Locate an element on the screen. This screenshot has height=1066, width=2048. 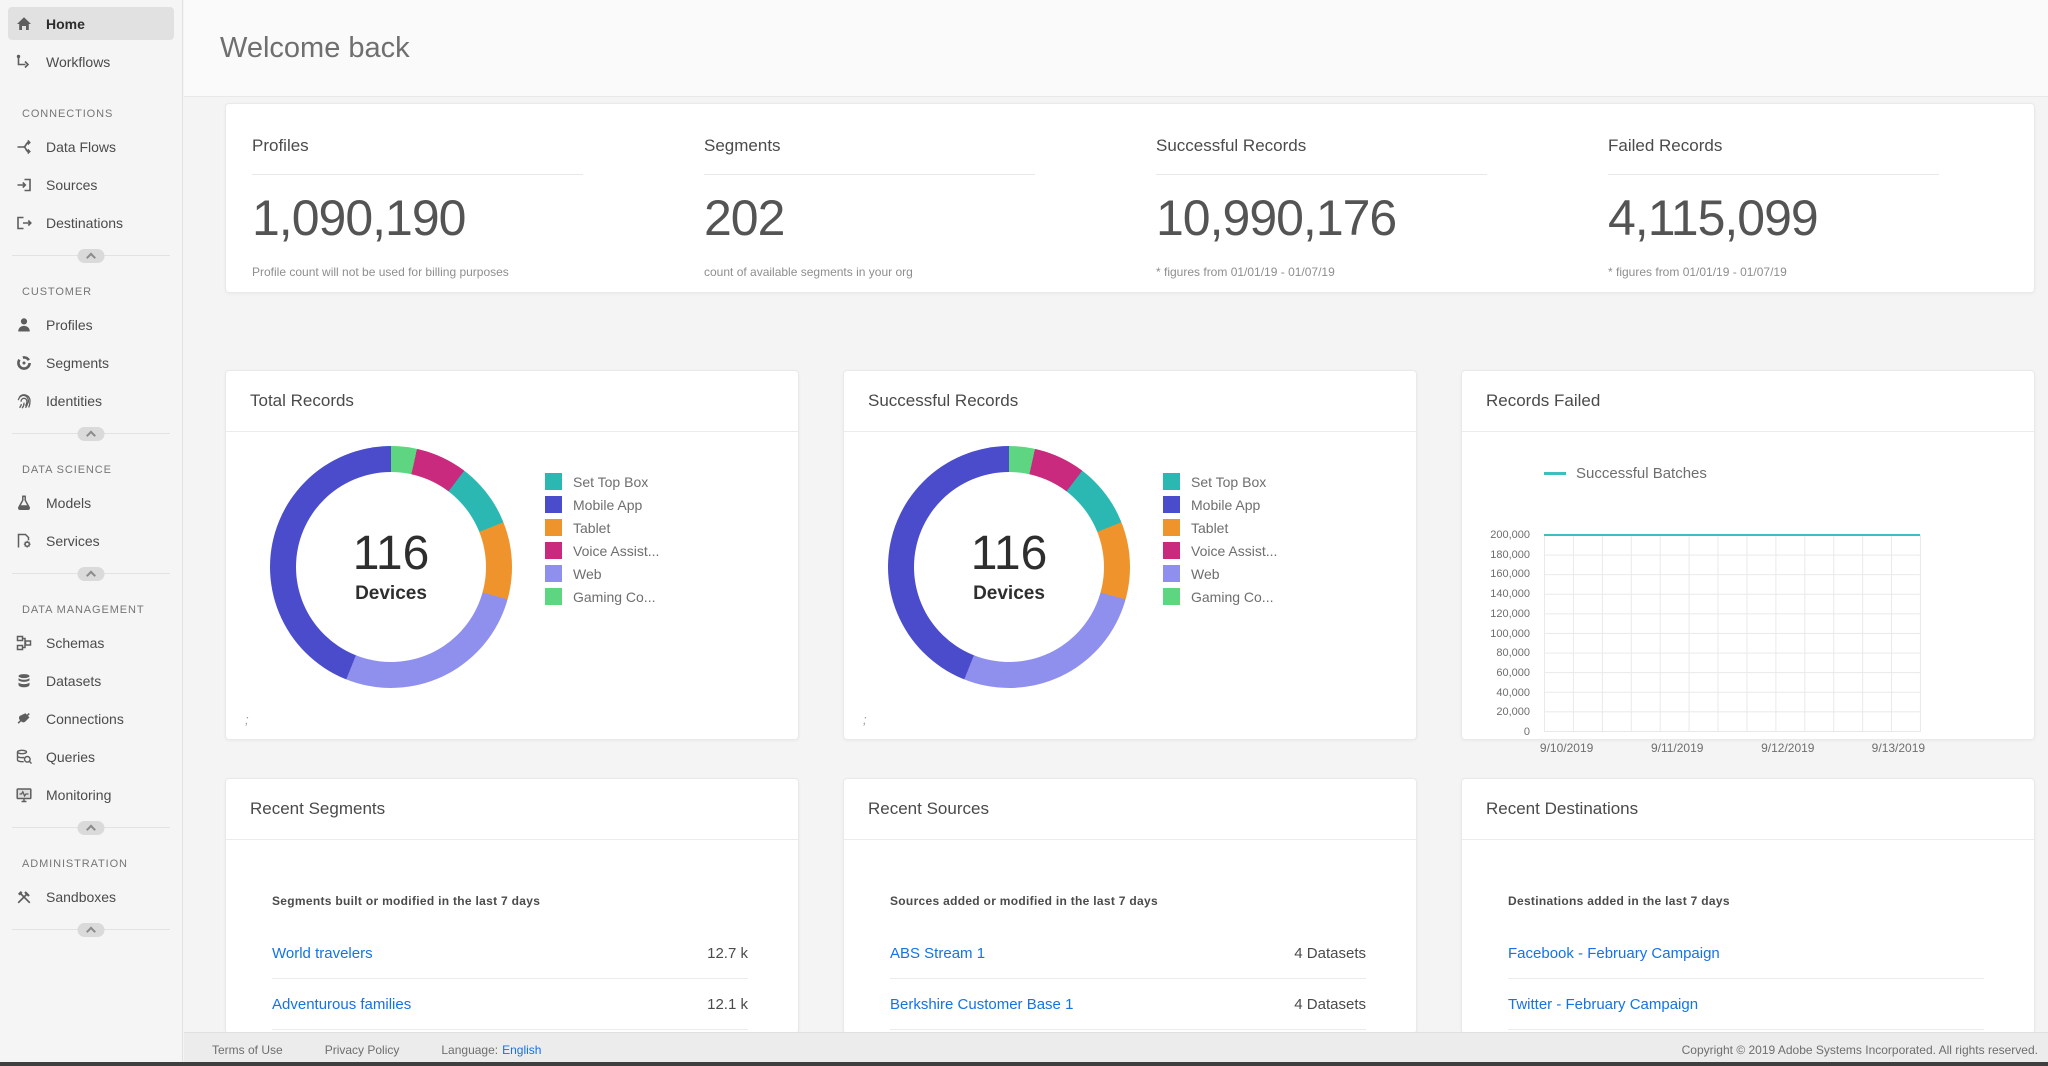
sidebar-item-label: Connections is located at coordinates (85, 718).